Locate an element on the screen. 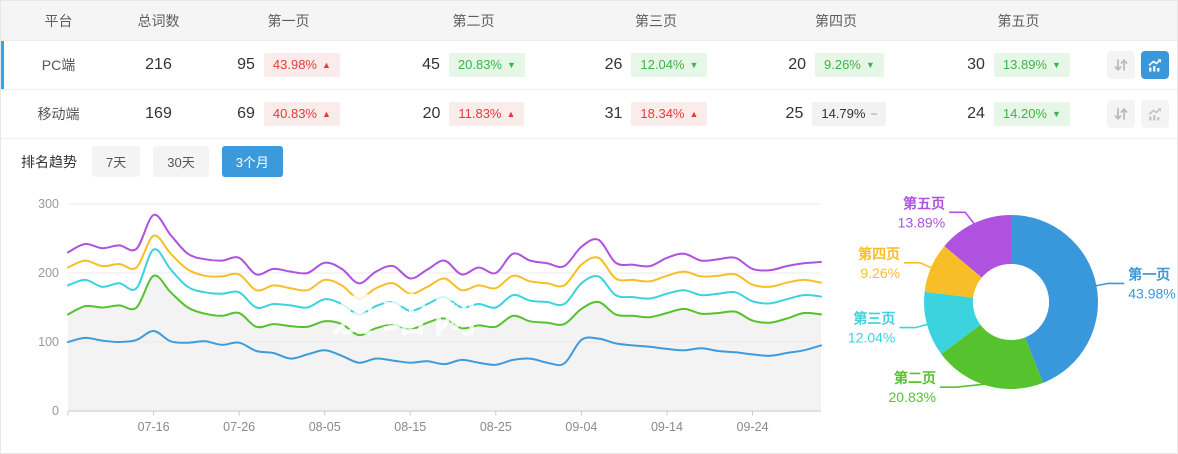 The width and height of the screenshot is (1178, 454). page-count: 69 is located at coordinates (246, 113).